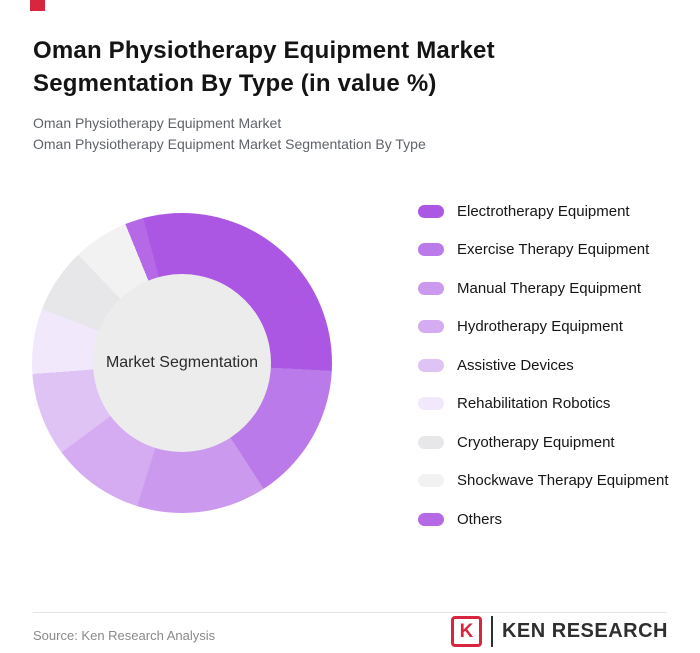 The height and width of the screenshot is (653, 700). I want to click on legend-item: Hydrotherapy Equipment, so click(543, 327).